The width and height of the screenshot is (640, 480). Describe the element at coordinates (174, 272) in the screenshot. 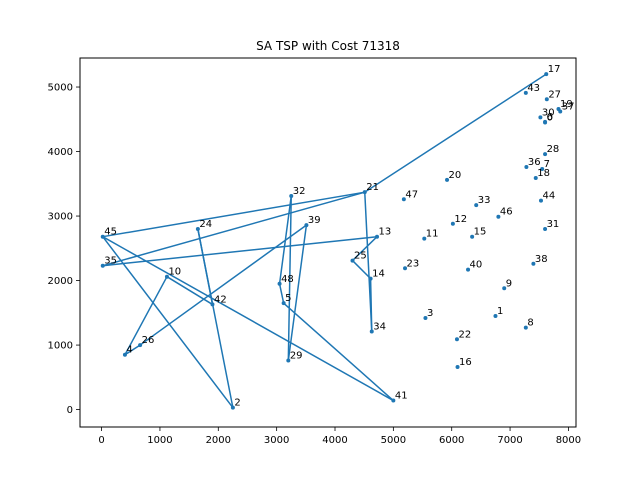

I see `city-label-10: 10` at that location.